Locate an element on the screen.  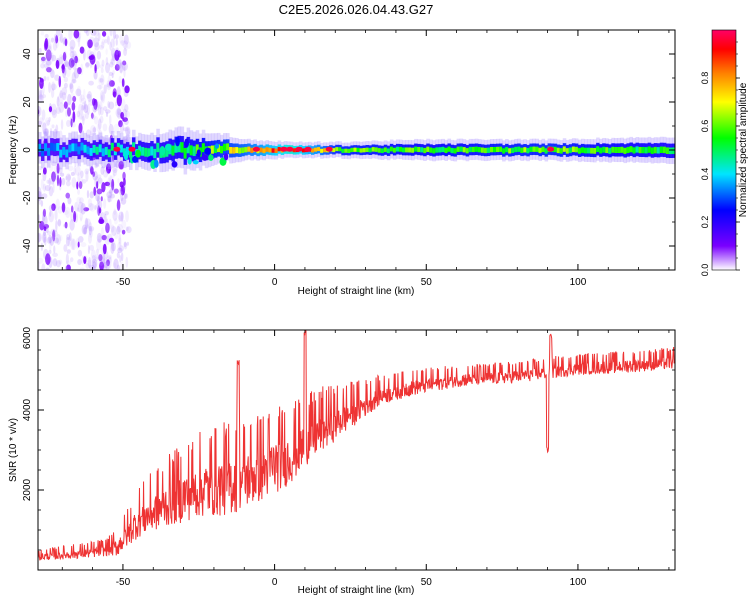
spectrogram-x-tick-label: 100 is located at coordinates (578, 282).